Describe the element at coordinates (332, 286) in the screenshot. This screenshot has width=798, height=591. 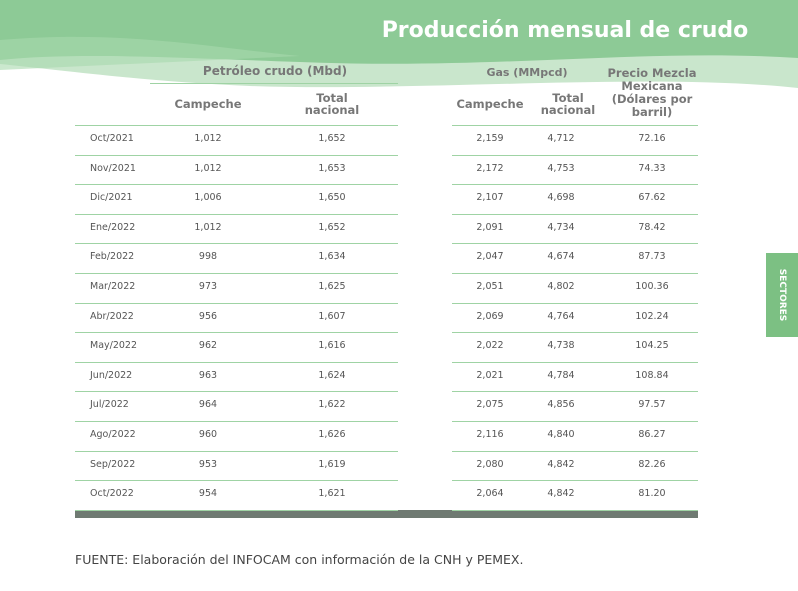
I see `cell: 1,625` at that location.